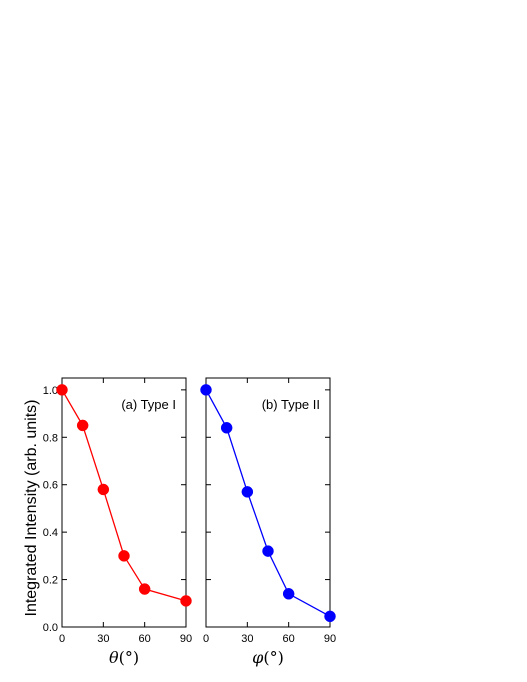  What do you see at coordinates (62, 639) in the screenshot?
I see `x-tick-label-a-0: 0` at bounding box center [62, 639].